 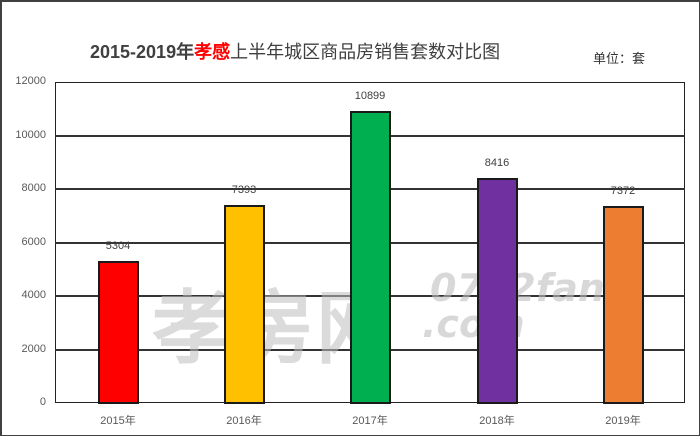 What do you see at coordinates (623, 190) in the screenshot?
I see `data-label: 7372` at bounding box center [623, 190].